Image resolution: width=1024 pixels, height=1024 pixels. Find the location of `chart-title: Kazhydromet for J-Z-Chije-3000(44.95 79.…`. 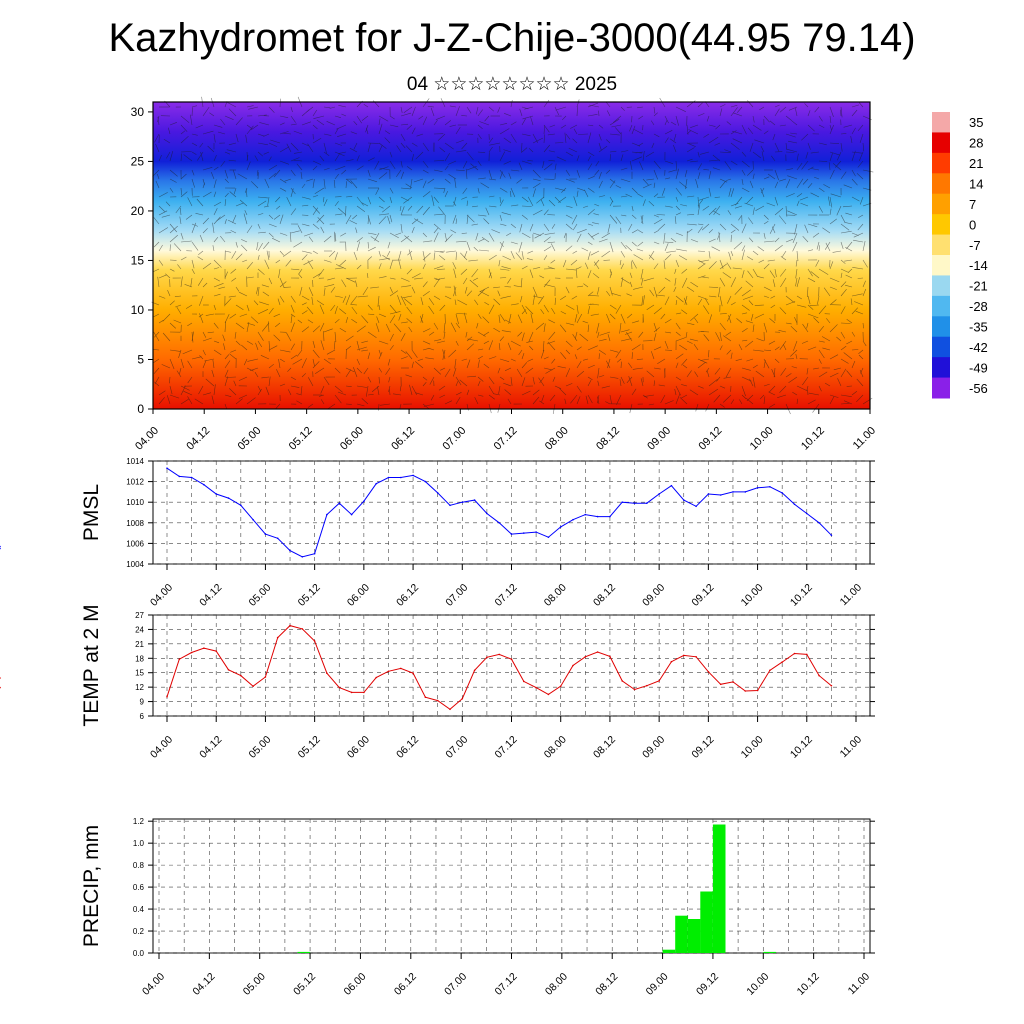

chart-title: Kazhydromet for J-Z-Chije-3000(44.95 79.… is located at coordinates (512, 38).